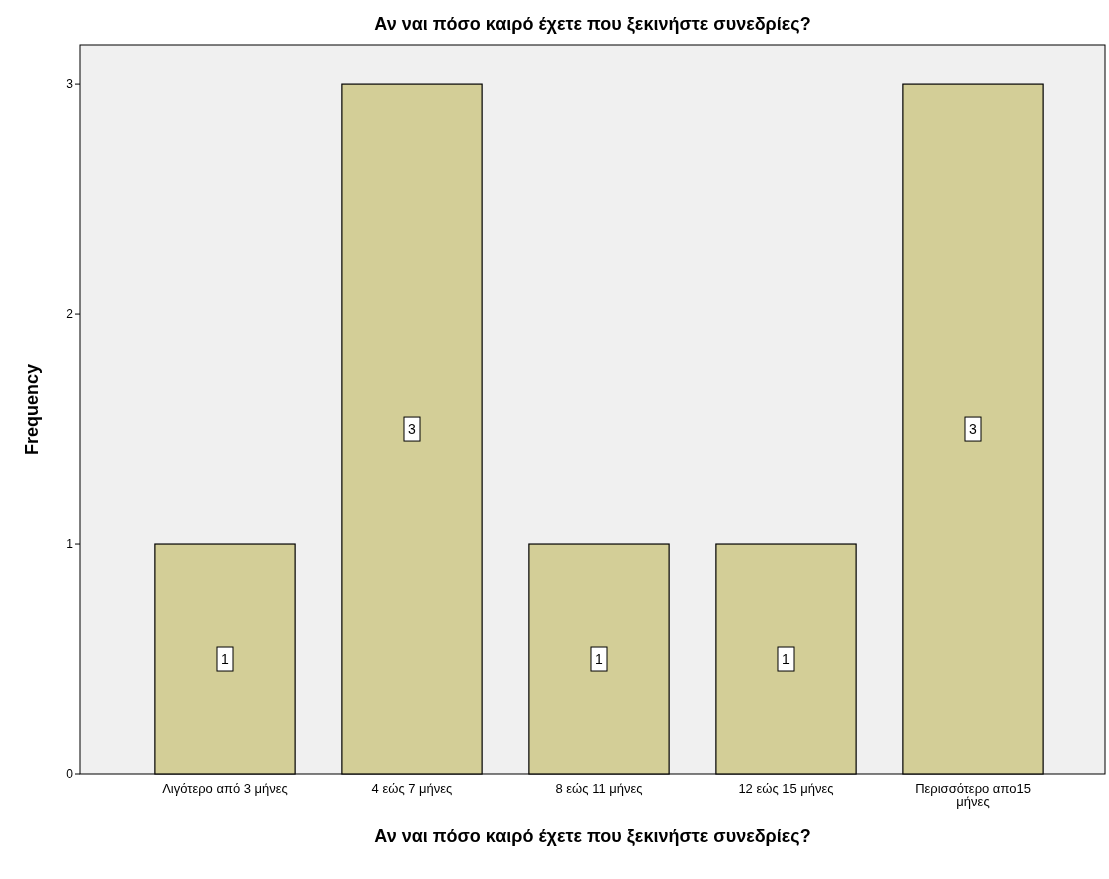 The image size is (1109, 879). Describe the element at coordinates (70, 84) in the screenshot. I see `y-tick-label: 3` at that location.